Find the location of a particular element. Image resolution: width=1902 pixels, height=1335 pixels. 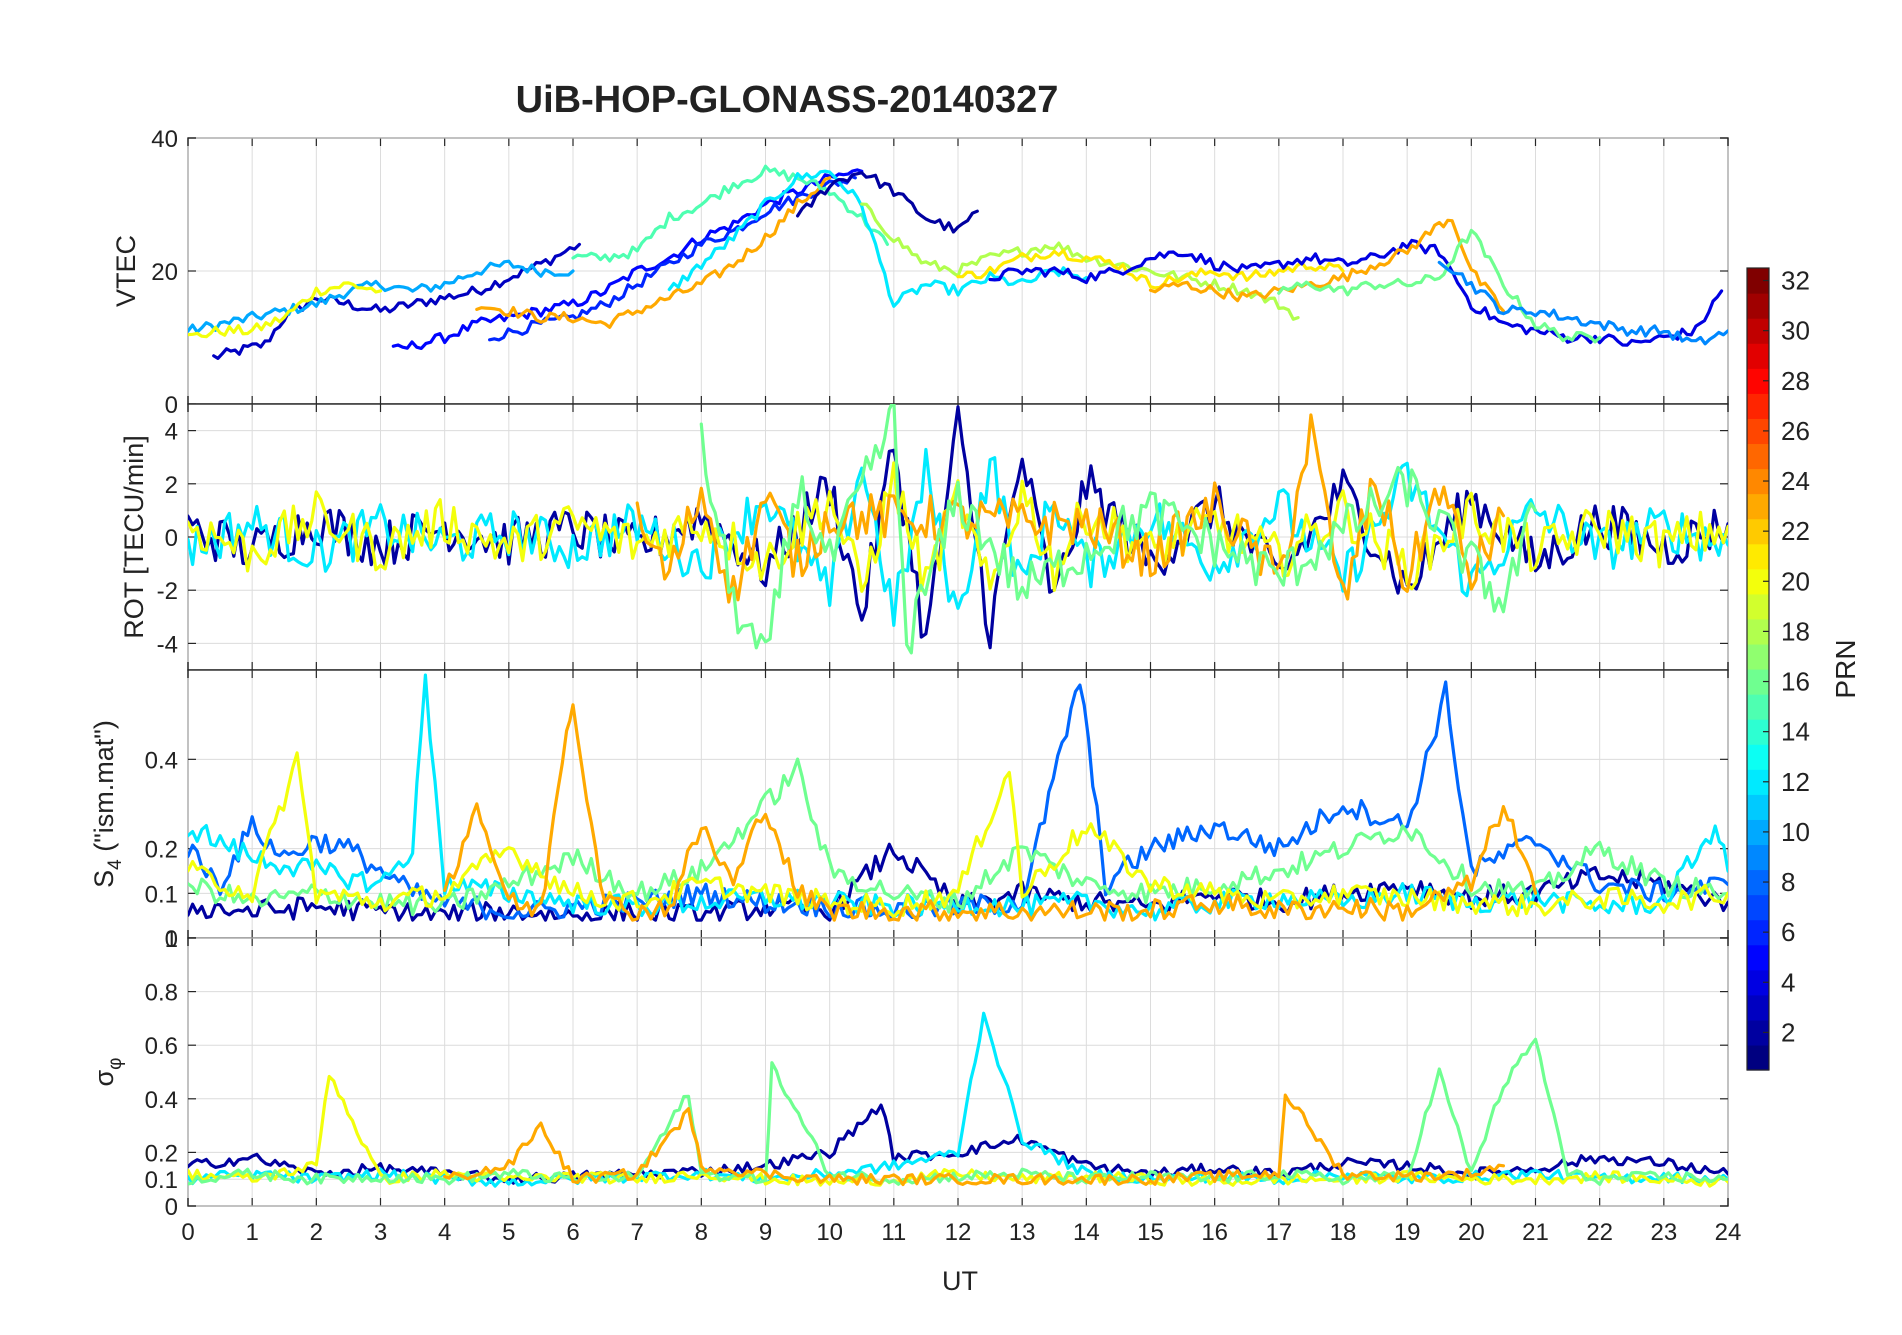

chart-title: UiB-HOP-GLONASS-20140327 is located at coordinates (787, 100).